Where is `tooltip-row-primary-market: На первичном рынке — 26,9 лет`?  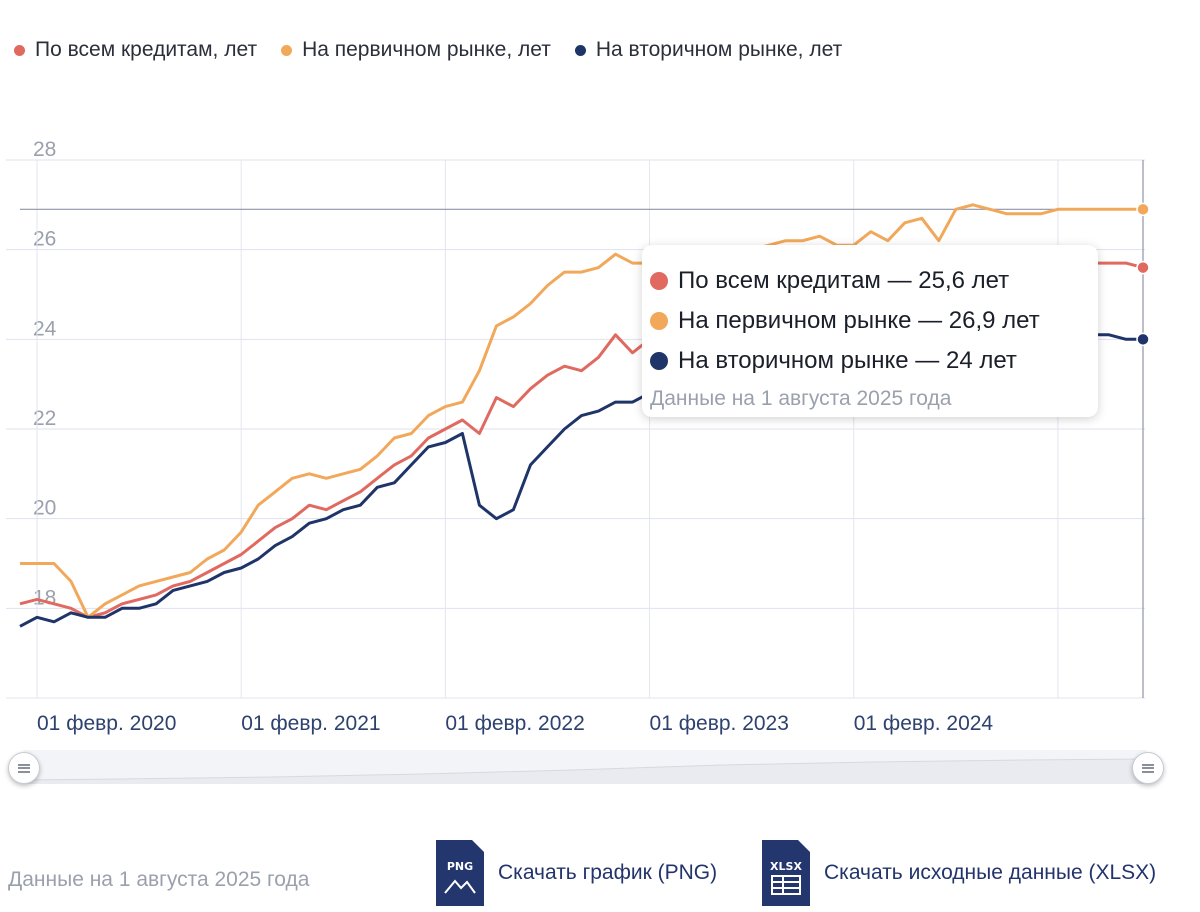 tooltip-row-primary-market: На первичном рынке — 26,9 лет is located at coordinates (869, 321).